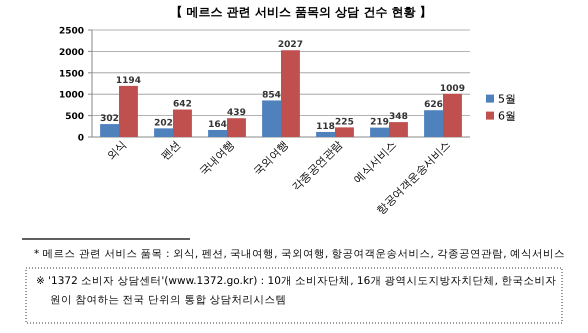  I want to click on y-tick-label: 2500, so click(71, 31).